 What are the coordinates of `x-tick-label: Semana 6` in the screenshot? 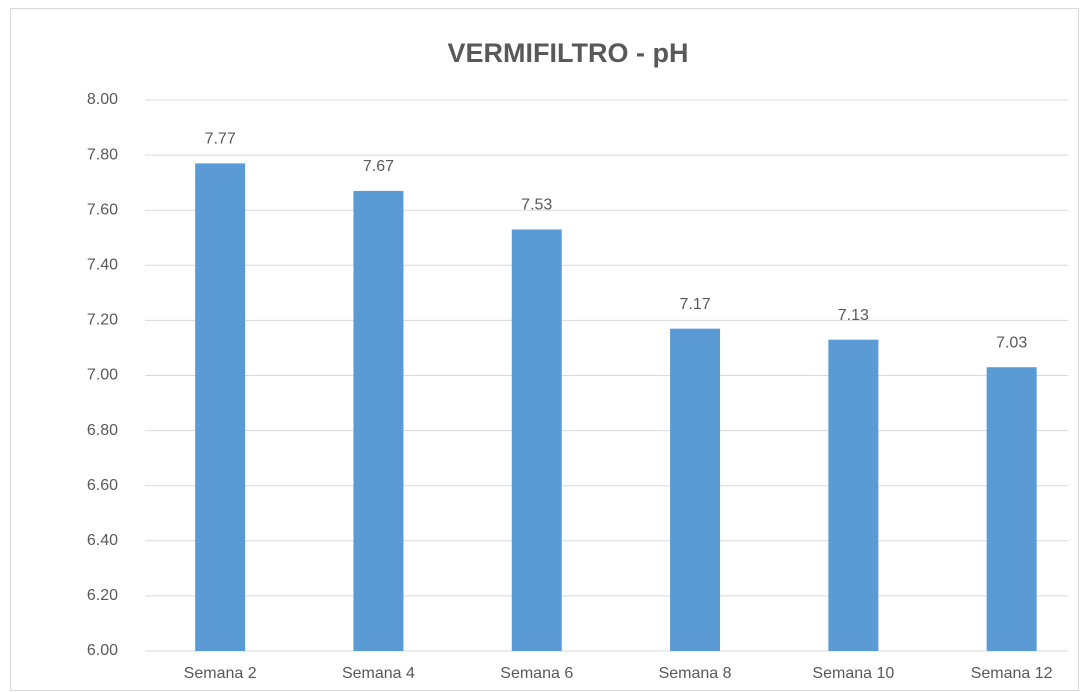 It's located at (536, 673).